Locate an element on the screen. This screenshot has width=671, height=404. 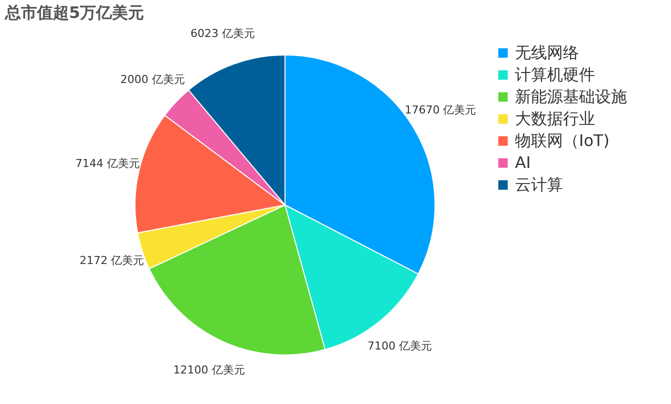
data-label: 7144 亿美元 is located at coordinates (107, 163).